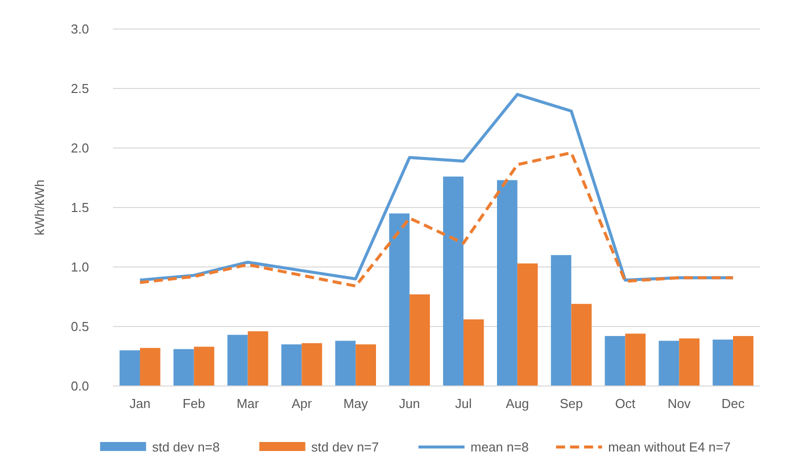 This screenshot has width=794, height=469. I want to click on y-tick-label: 1.0, so click(79, 267).